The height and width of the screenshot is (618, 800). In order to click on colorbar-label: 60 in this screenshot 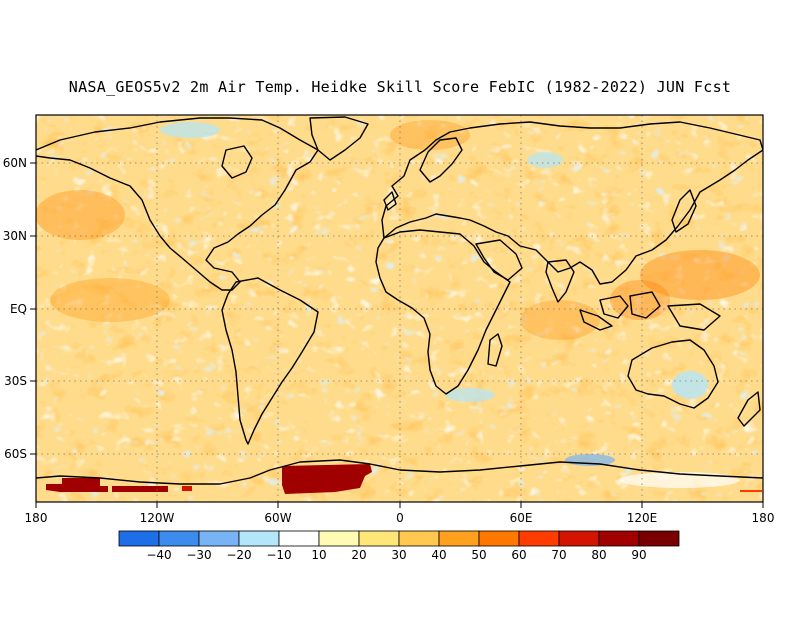, I will do `click(518, 555)`.